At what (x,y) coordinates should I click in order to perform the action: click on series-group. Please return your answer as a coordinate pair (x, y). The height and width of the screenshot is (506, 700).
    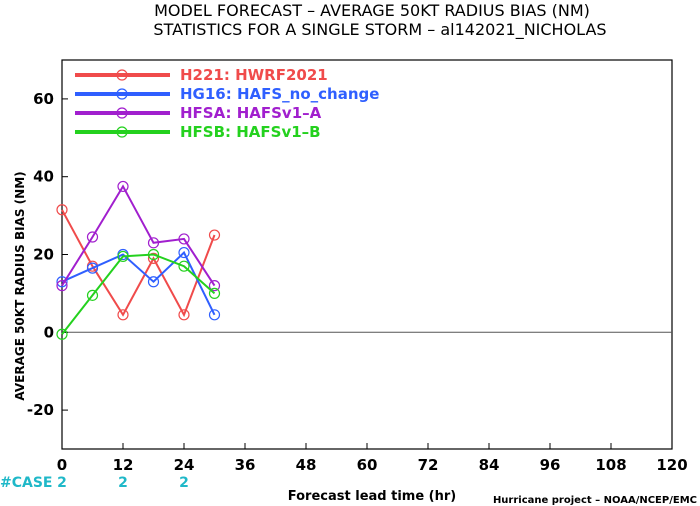
    Looking at the image, I should click on (138, 260).